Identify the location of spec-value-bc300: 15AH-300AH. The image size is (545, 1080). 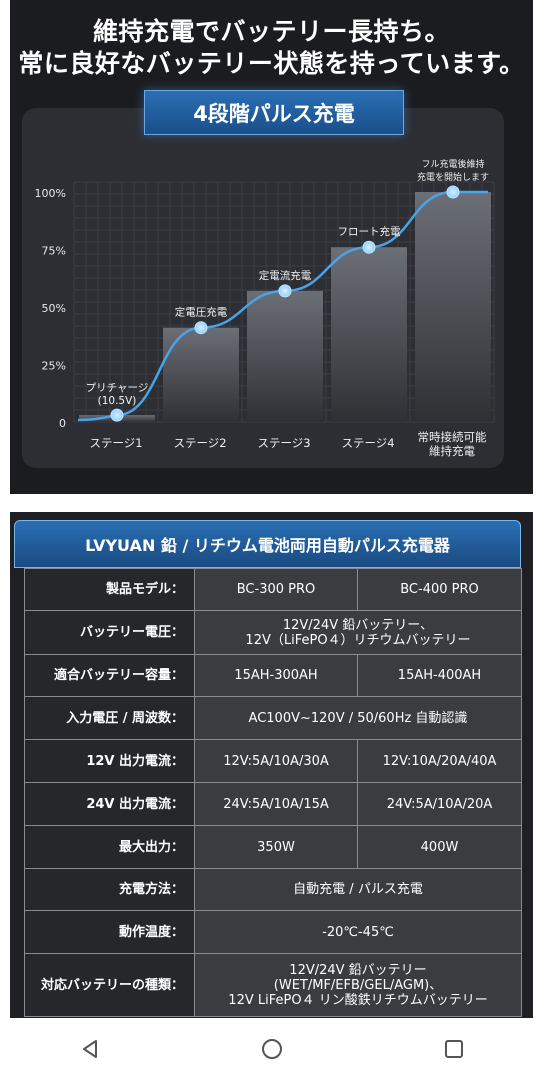
(276, 675).